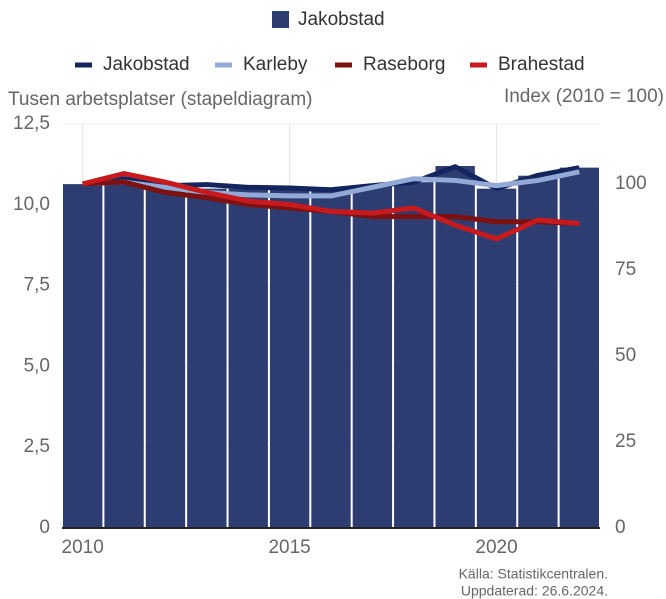  Describe the element at coordinates (160, 99) in the screenshot. I see `y-axis-title: Tusen arbetsplatser (stapeldiagram)` at that location.